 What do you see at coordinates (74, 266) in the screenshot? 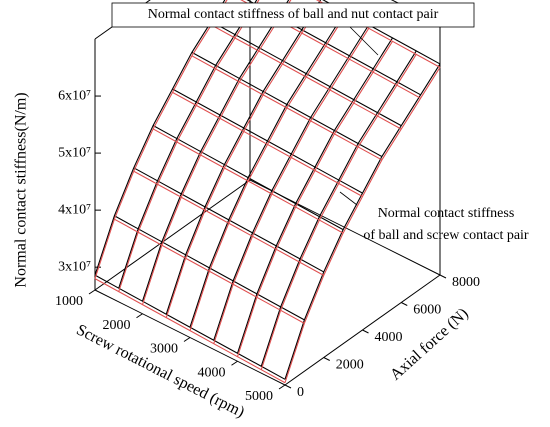
I see `z-tick-label: 3x10⁷` at bounding box center [74, 266].